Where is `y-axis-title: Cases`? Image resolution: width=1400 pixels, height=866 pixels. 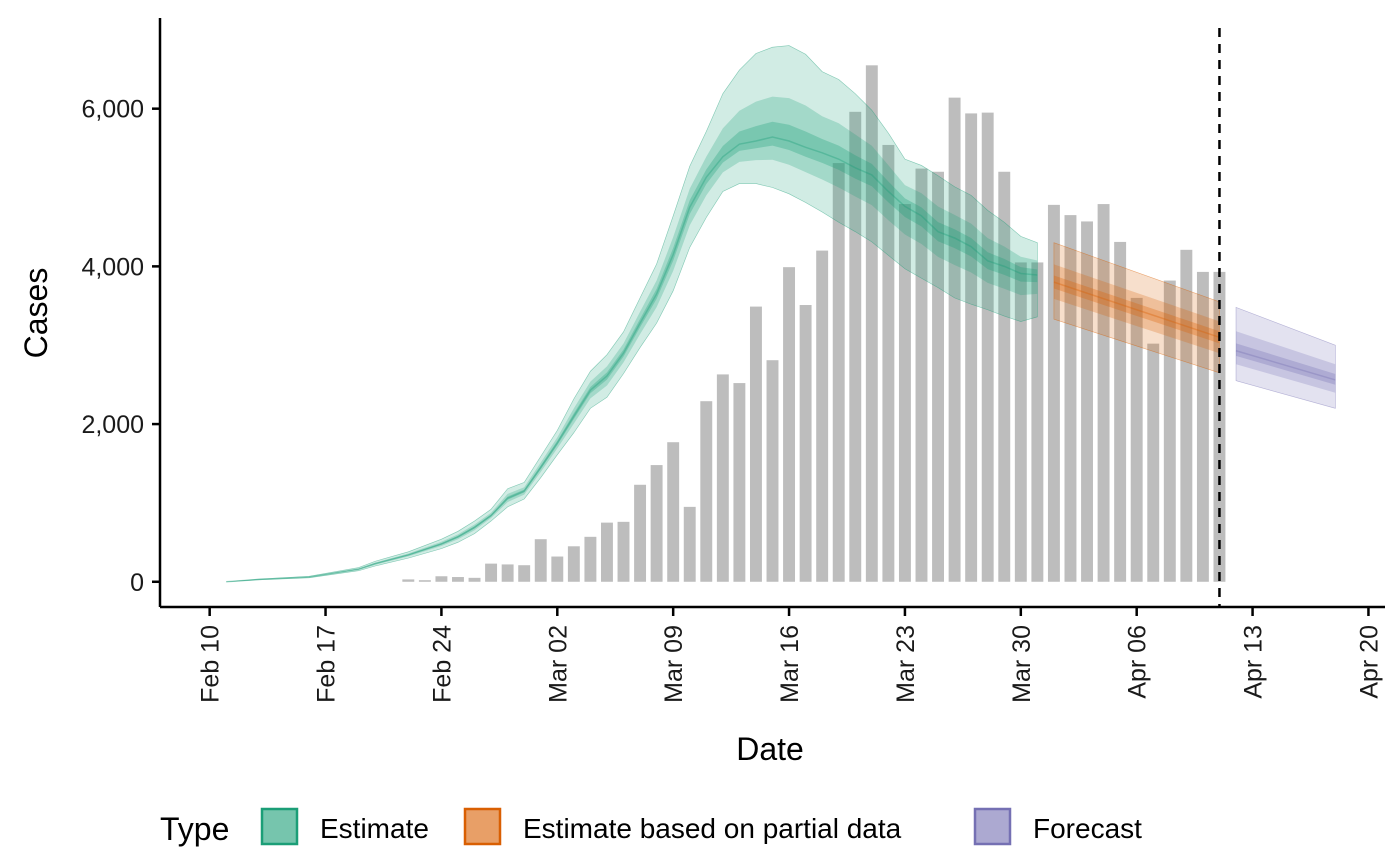 y-axis-title: Cases is located at coordinates (36, 313).